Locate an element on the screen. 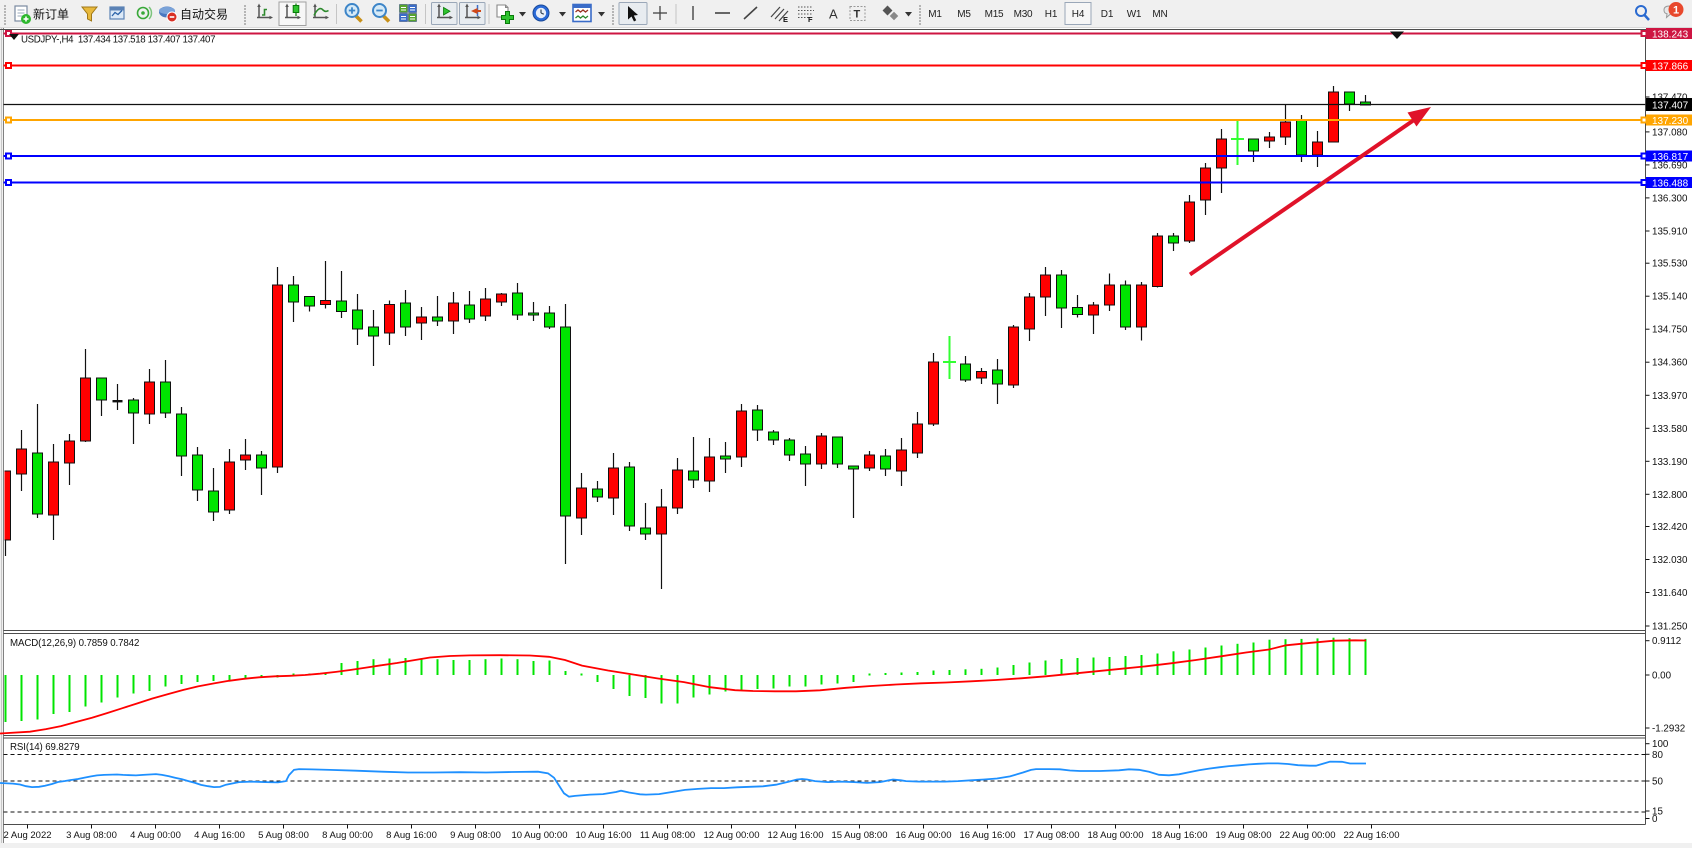 This screenshot has height=848, width=1692. svg-text: D1 is located at coordinates (1107, 14).